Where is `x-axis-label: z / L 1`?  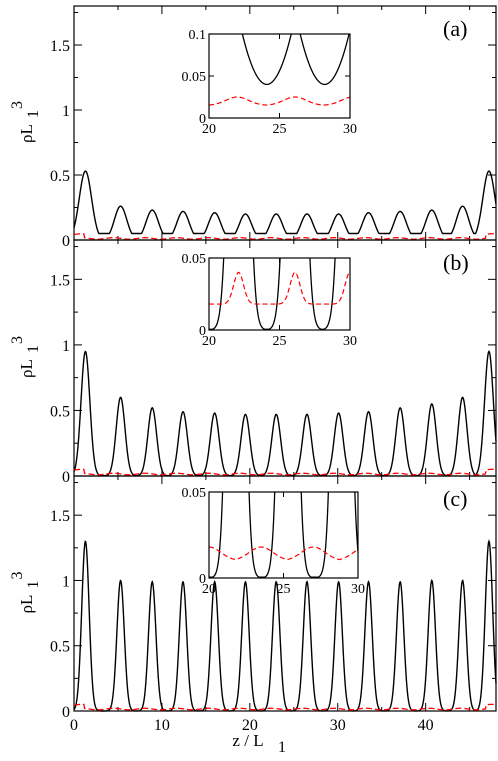 x-axis-label: z / L 1 is located at coordinates (259, 743).